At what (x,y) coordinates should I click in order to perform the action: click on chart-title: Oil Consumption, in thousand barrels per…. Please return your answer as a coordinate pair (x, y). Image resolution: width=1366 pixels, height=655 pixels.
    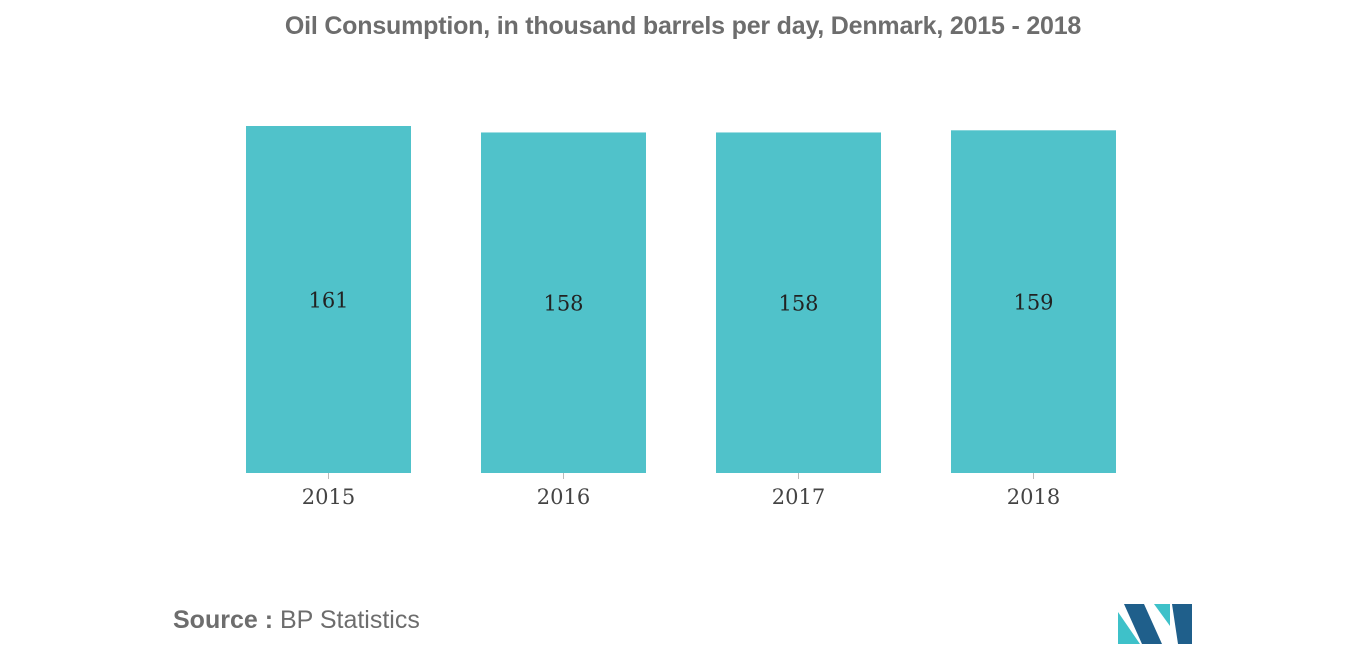
    Looking at the image, I should click on (683, 26).